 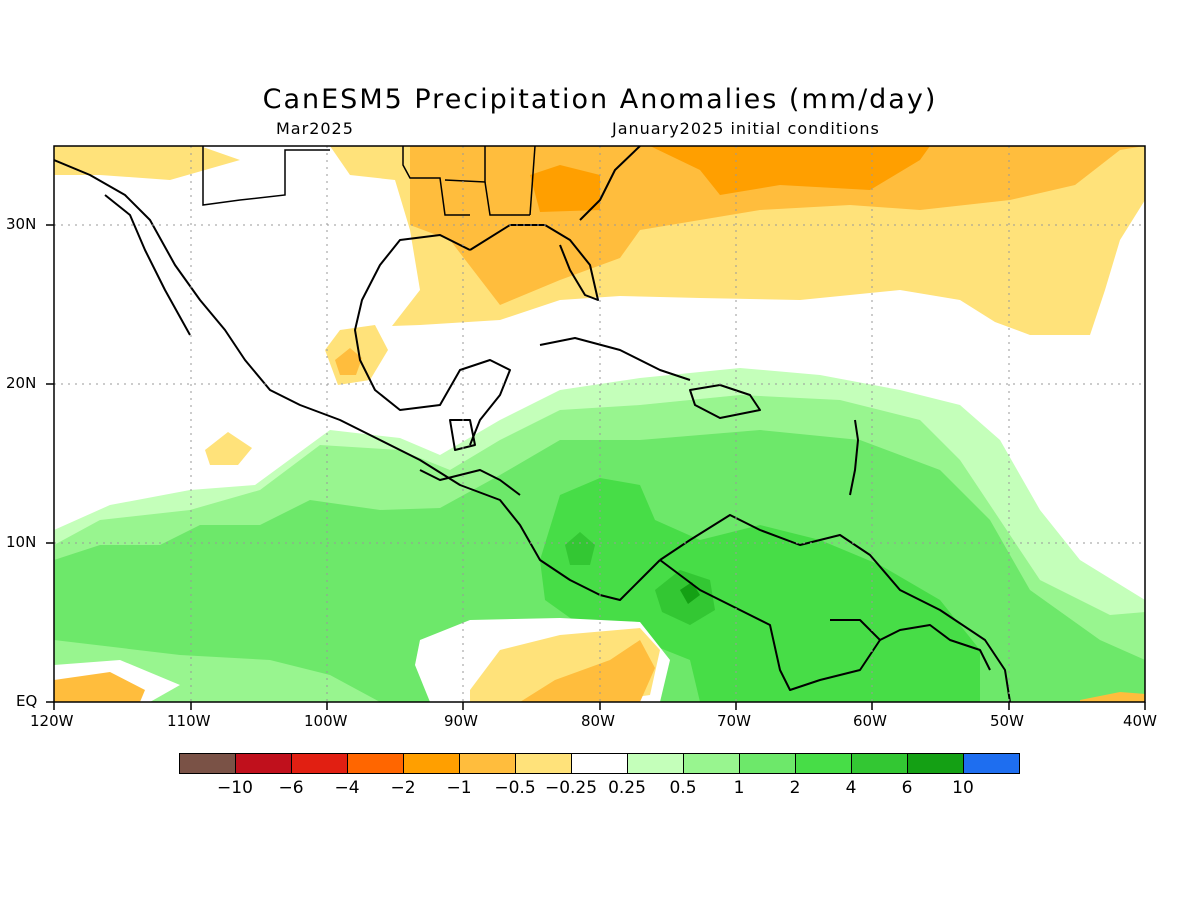 What do you see at coordinates (369, 181) in the screenshot?
I see `state-borders` at bounding box center [369, 181].